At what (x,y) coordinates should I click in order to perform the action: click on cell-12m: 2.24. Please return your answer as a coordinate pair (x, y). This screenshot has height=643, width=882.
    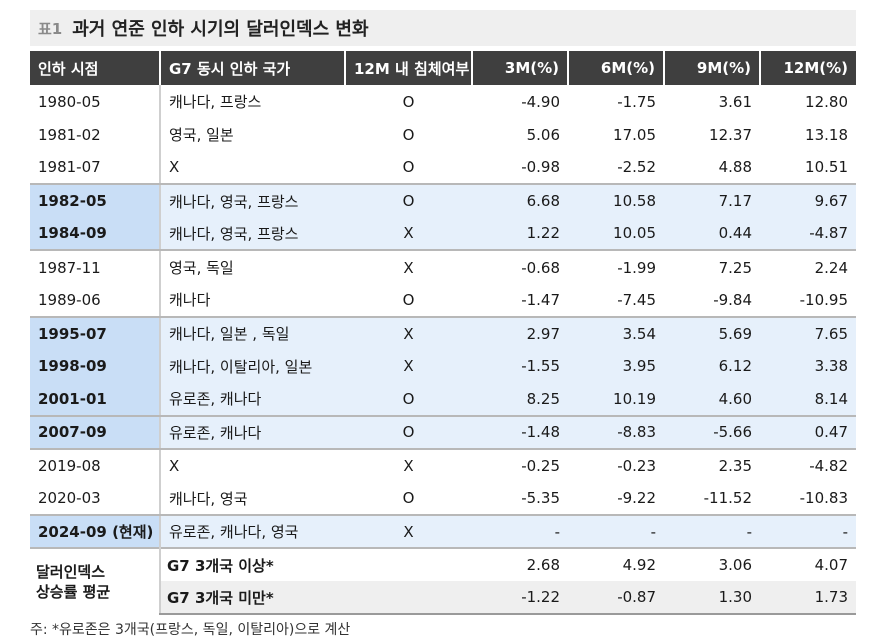
    Looking at the image, I should click on (831, 267).